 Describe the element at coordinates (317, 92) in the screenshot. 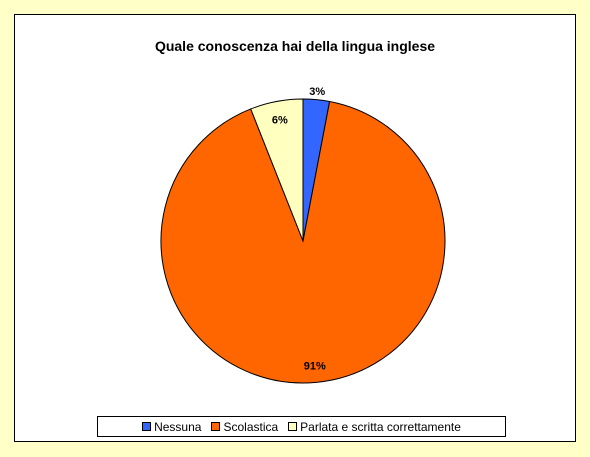

I see `slice-label-nessuna: 3%` at that location.